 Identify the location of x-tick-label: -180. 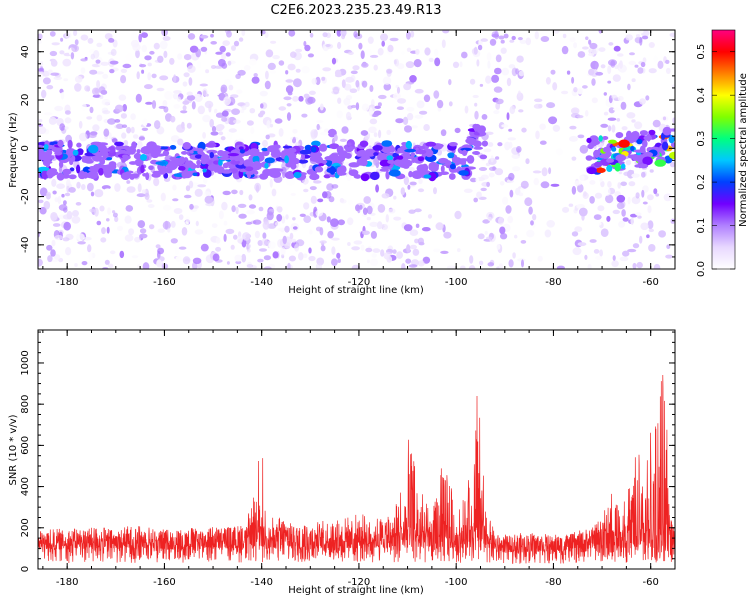
(67, 282).